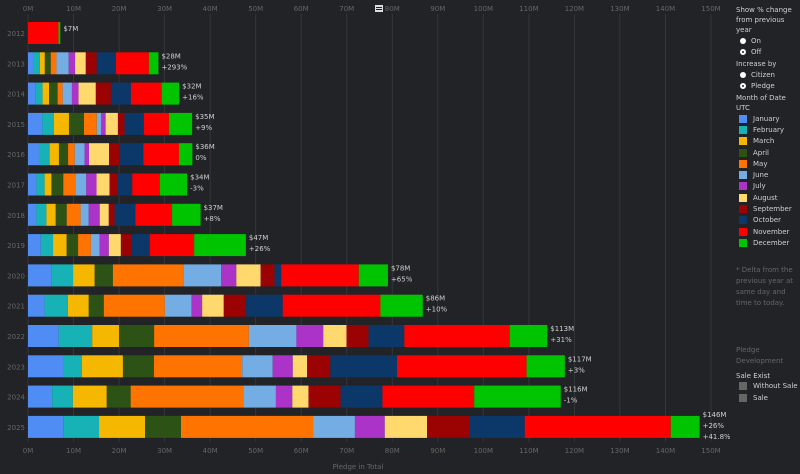  I want to click on x-tick-label-top: 60M, so click(301, 9).